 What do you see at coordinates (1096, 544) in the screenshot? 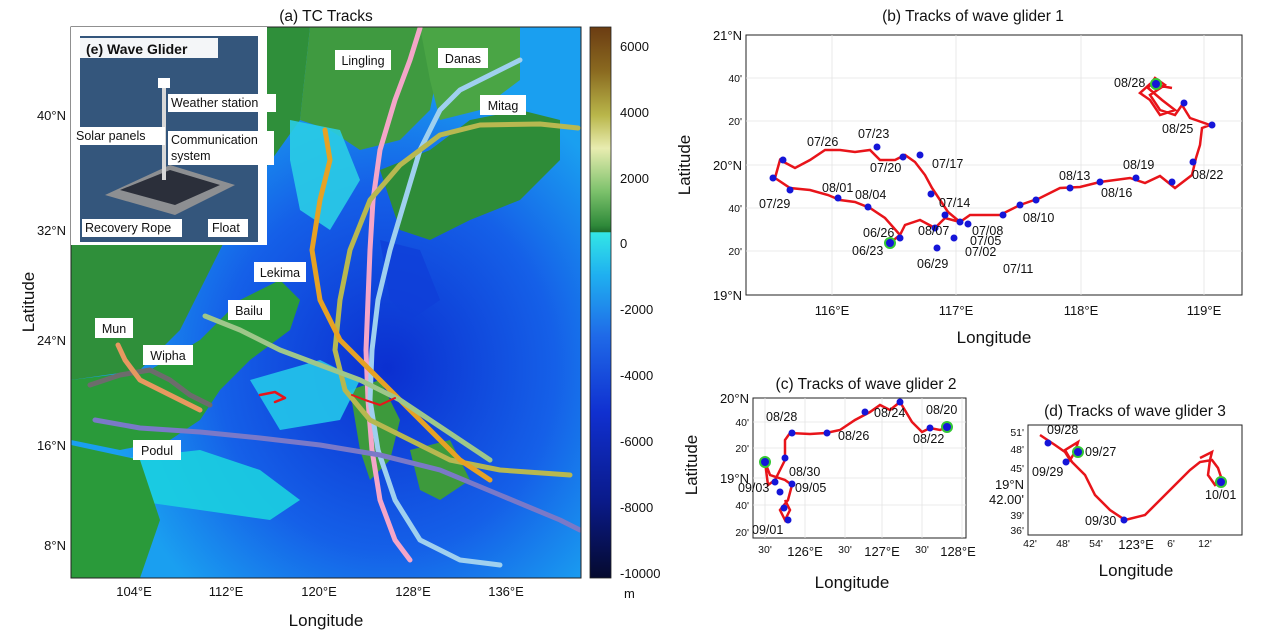
I see `lon-tick: 54'` at bounding box center [1096, 544].